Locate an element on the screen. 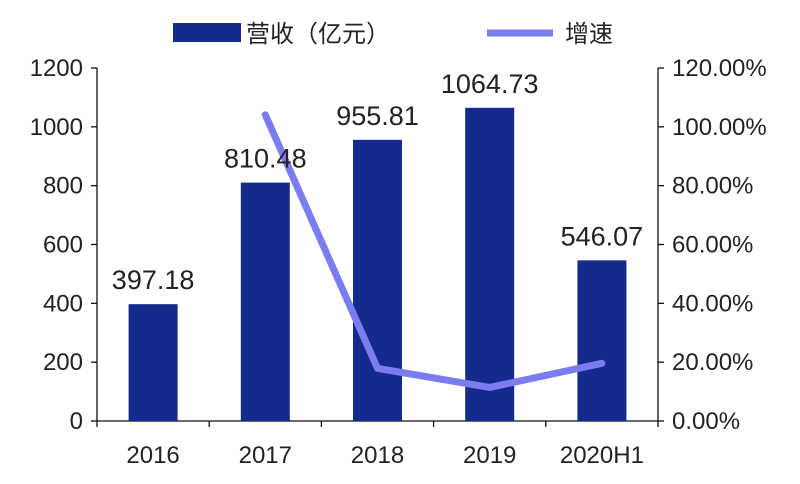 This screenshot has width=800, height=484. left-tick-label: 0 is located at coordinates (76, 421).